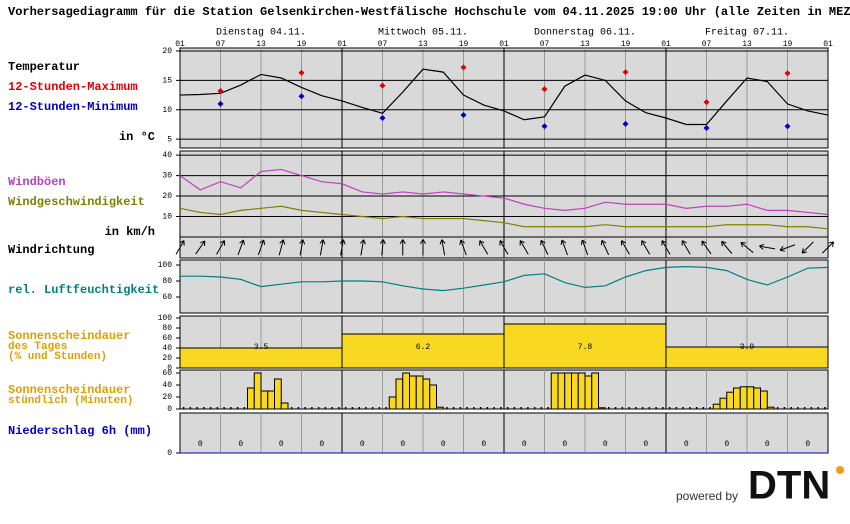 This screenshot has width=850, height=524. I want to click on panel-label: Windrichtung, so click(51, 250).